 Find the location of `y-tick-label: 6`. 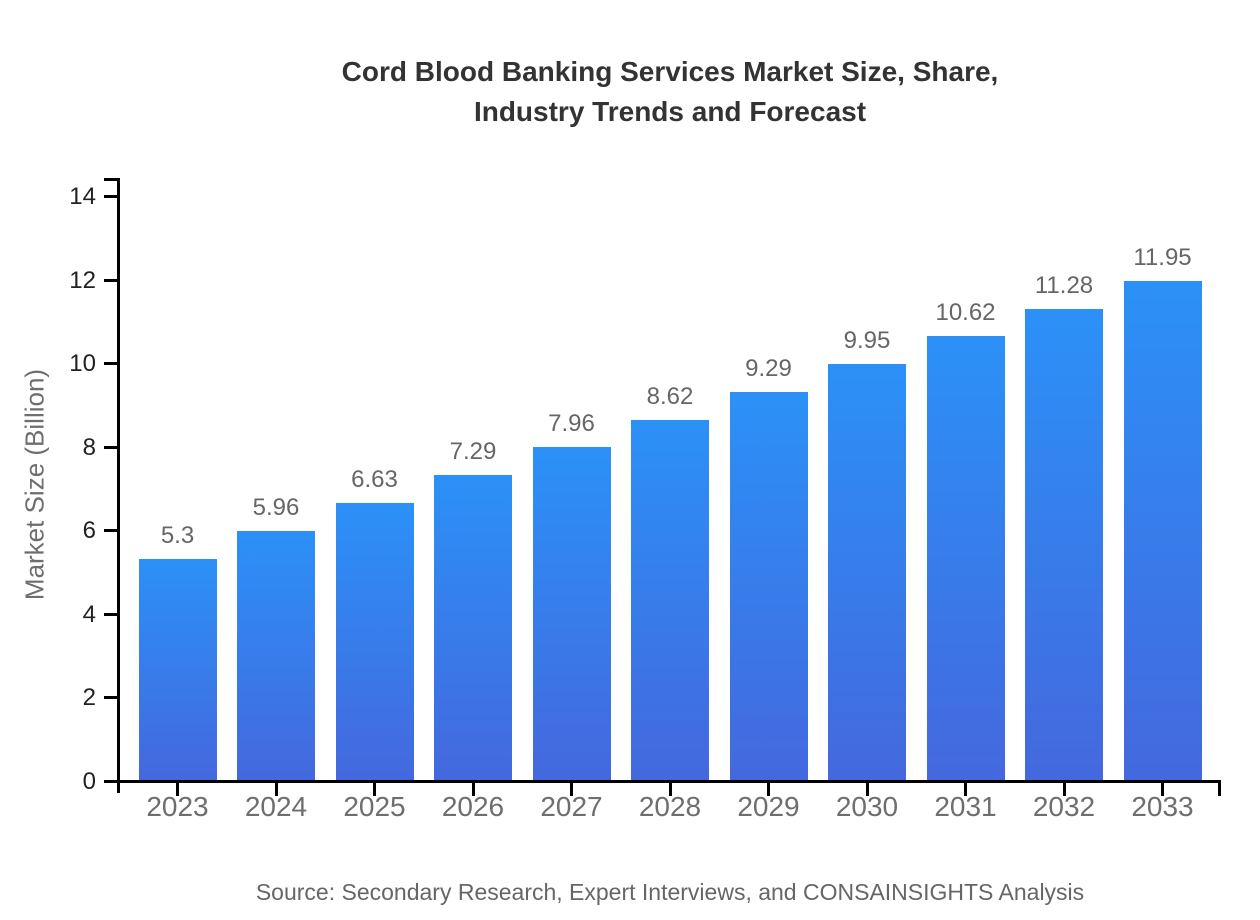

y-tick-label: 6 is located at coordinates (89, 531).